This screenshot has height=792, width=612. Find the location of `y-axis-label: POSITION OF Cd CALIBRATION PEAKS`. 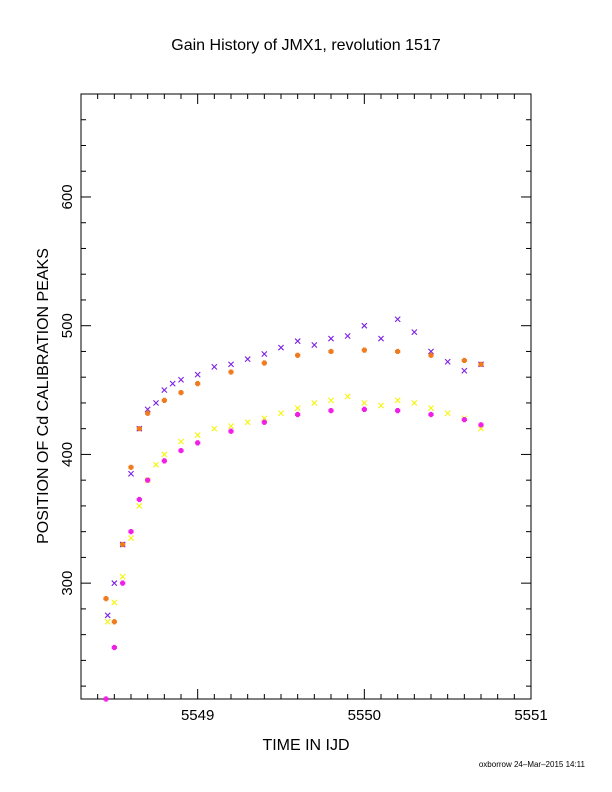

y-axis-label: POSITION OF Cd CALIBRATION PEAKS is located at coordinates (43, 396).